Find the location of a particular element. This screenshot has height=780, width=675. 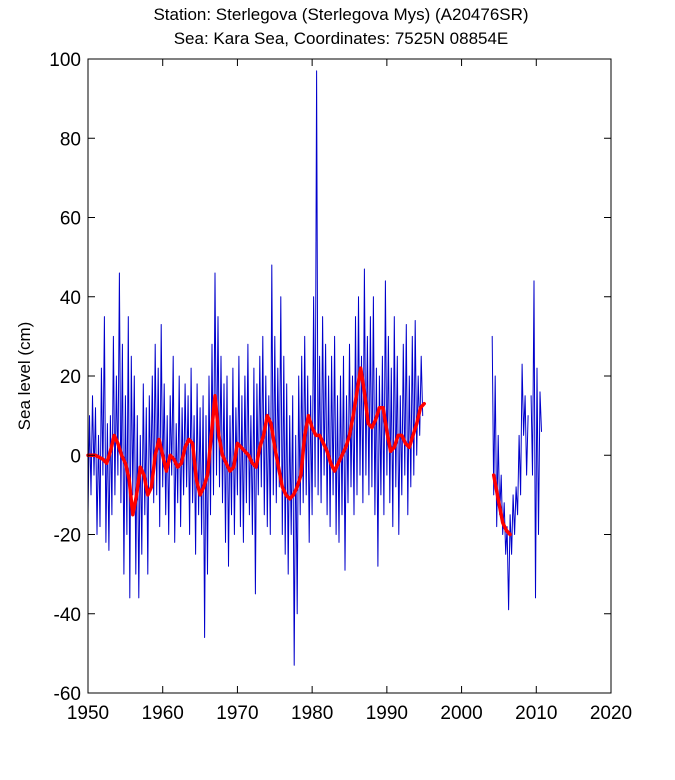

y-tick-label--20: -20 is located at coordinates (67, 536).